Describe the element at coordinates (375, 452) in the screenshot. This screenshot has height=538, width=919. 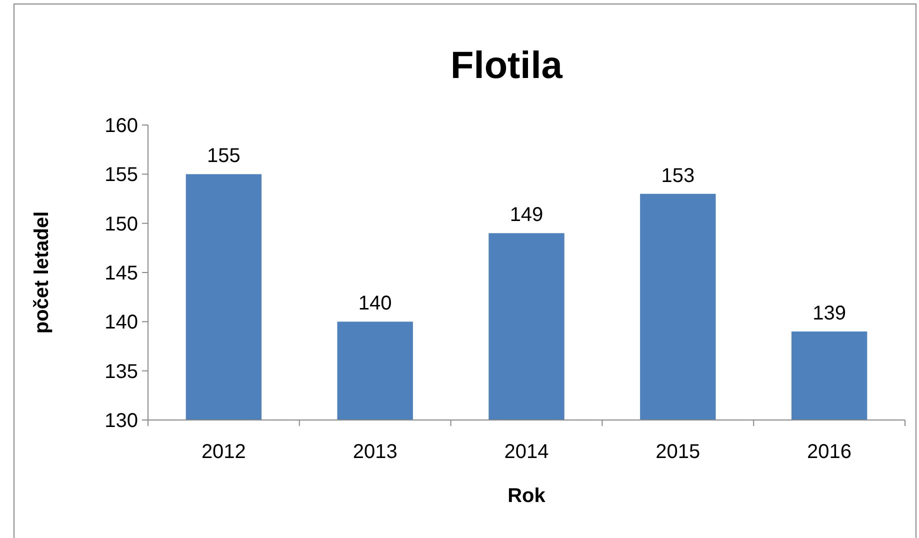
I see `x-tick-label: 2013` at that location.